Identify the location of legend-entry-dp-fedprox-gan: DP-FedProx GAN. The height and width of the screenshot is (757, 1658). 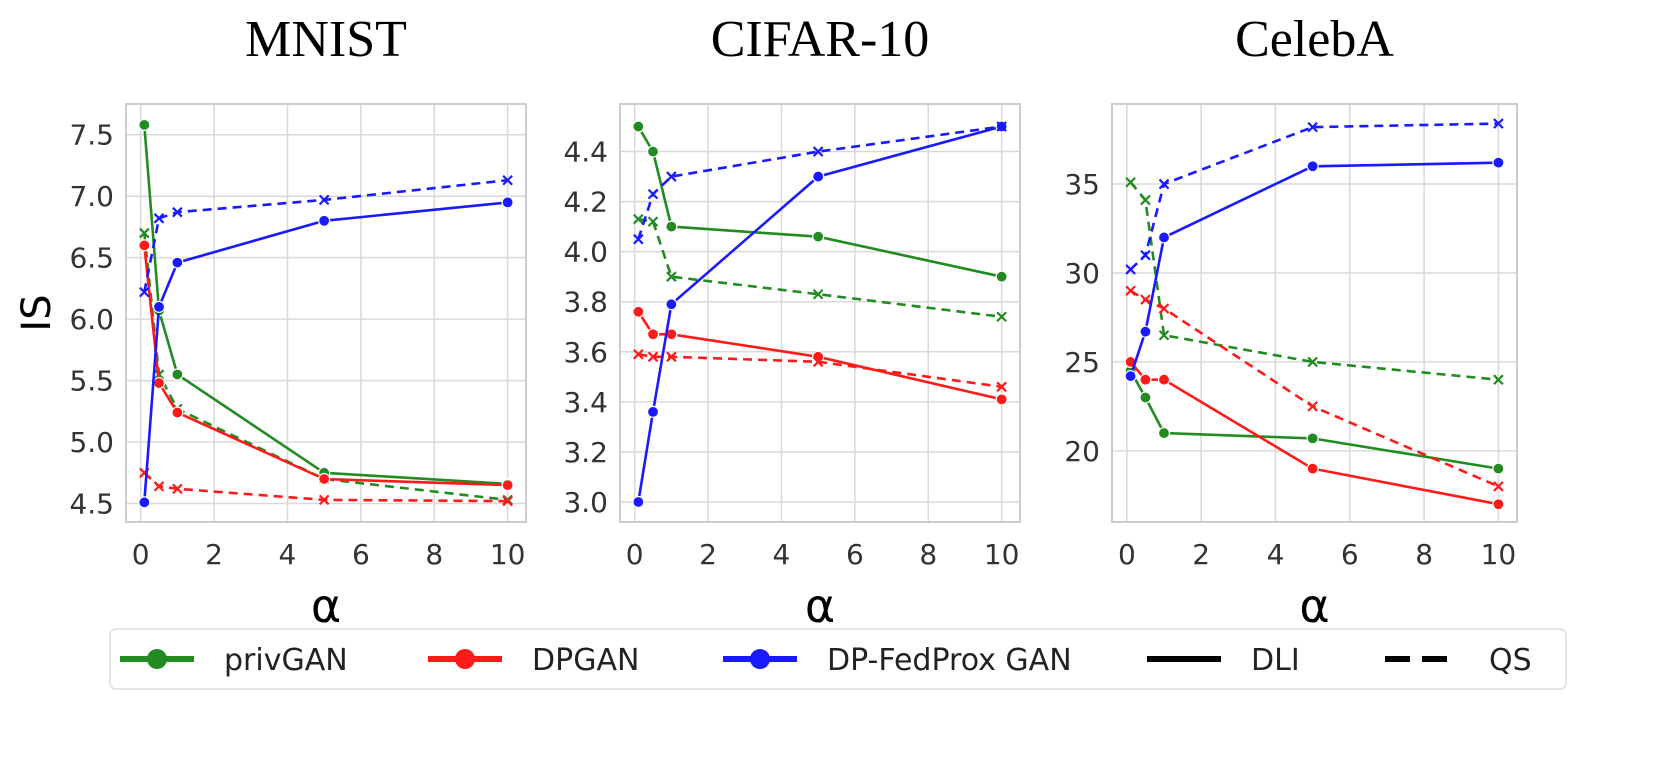
(897, 660).